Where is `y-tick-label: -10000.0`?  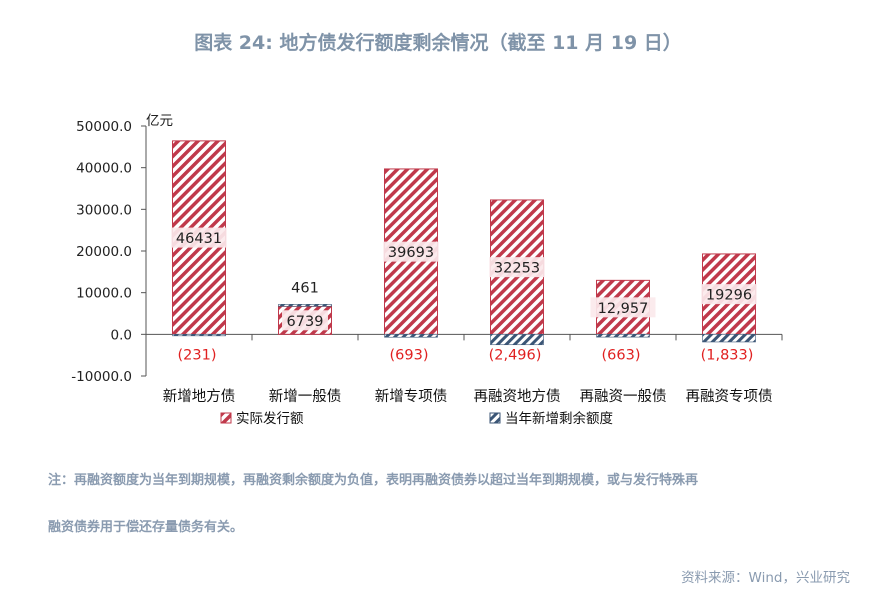
y-tick-label: -10000.0 is located at coordinates (101, 377).